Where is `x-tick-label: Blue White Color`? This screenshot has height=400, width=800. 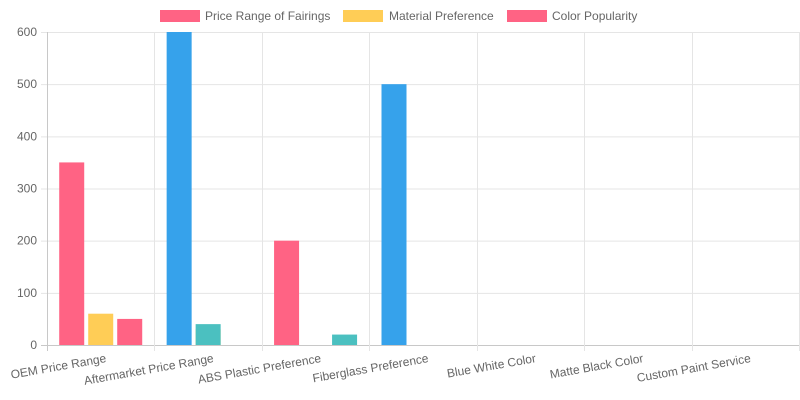
x-tick-label: Blue White Color is located at coordinates (491, 365).